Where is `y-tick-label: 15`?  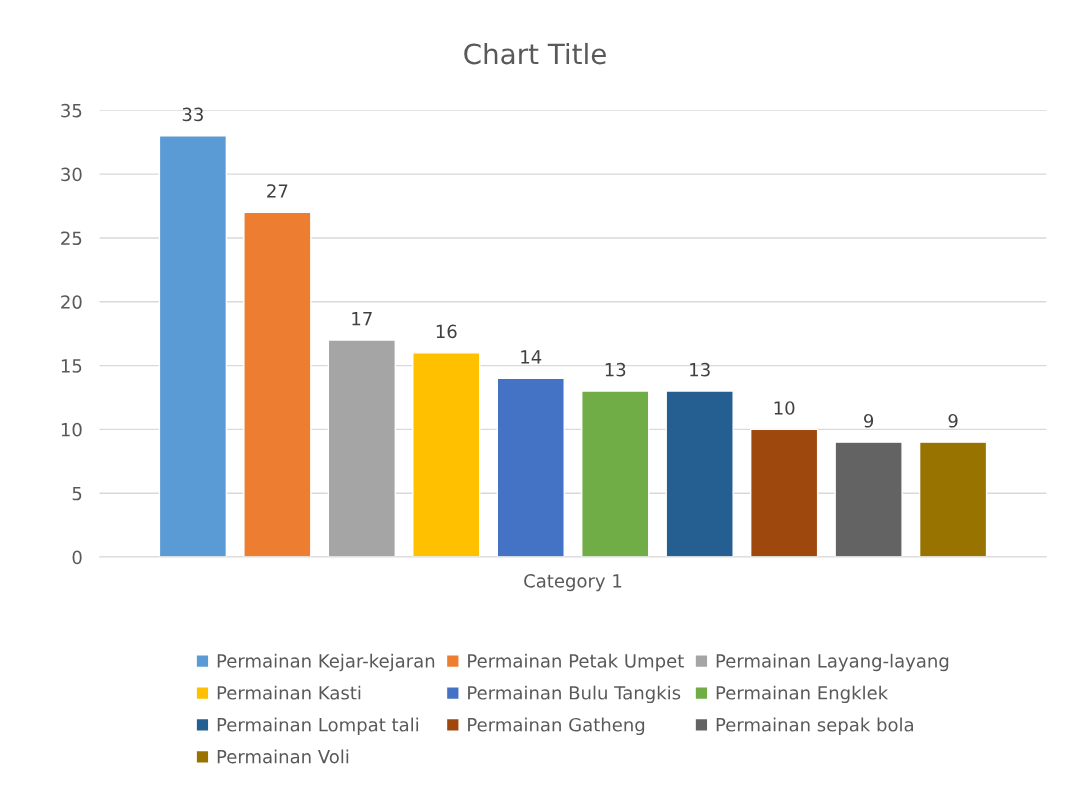 y-tick-label: 15 is located at coordinates (71, 366).